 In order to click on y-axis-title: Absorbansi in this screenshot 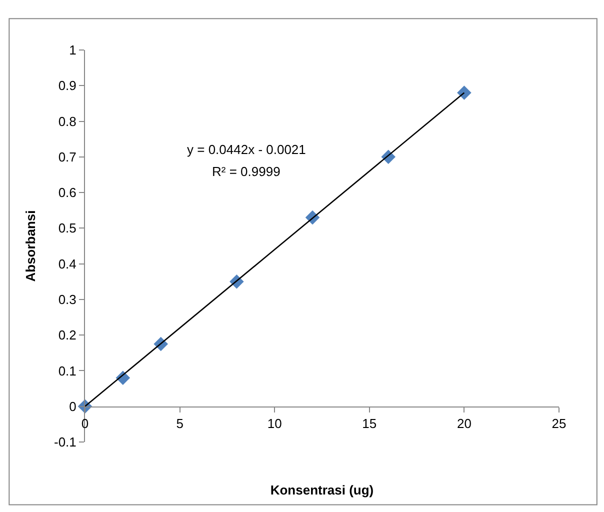, I will do `click(30, 246)`.